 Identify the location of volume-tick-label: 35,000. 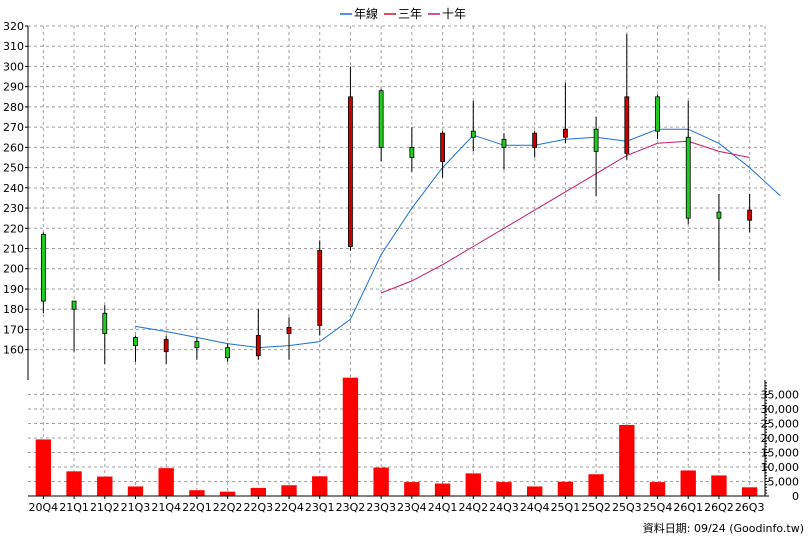
(780, 395).